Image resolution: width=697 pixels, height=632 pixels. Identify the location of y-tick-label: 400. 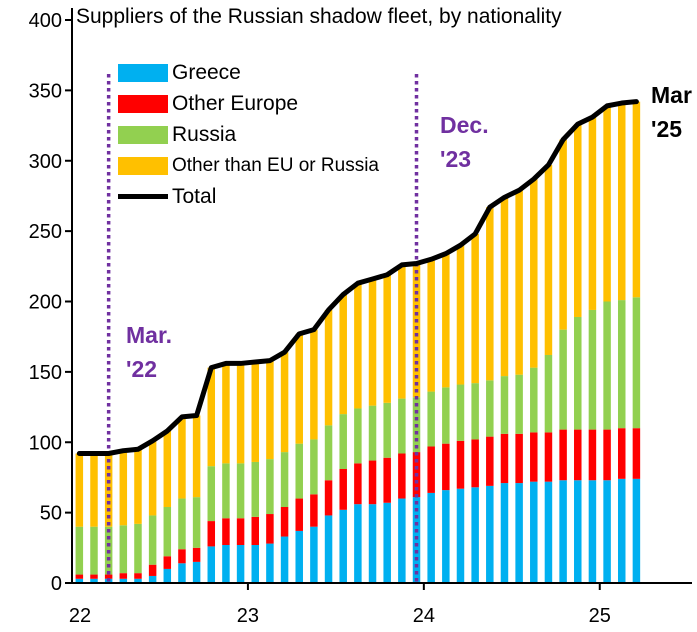
(45, 21).